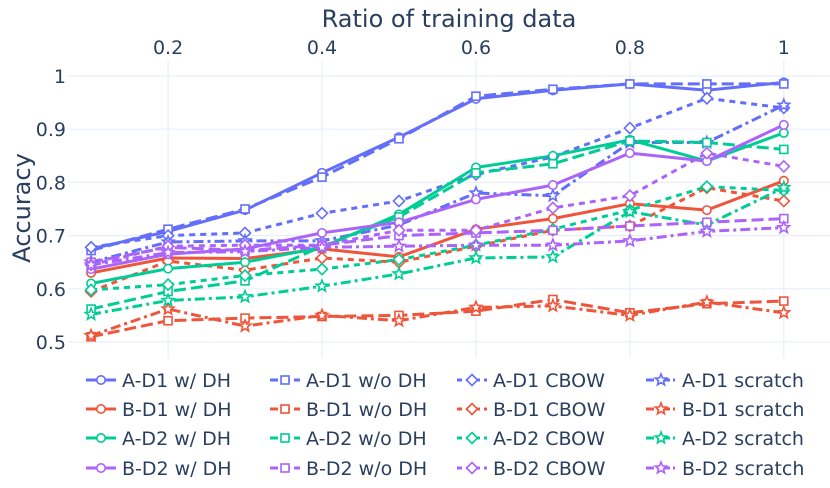  What do you see at coordinates (366, 439) in the screenshot?
I see `legend-label: A-D2 w/o DH` at bounding box center [366, 439].